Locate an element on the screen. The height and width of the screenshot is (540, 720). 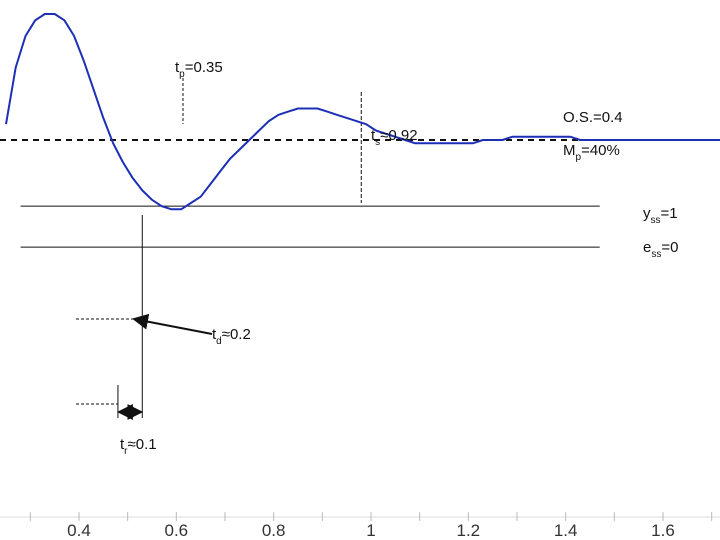
x-tick-label: 0.6 is located at coordinates (177, 530).